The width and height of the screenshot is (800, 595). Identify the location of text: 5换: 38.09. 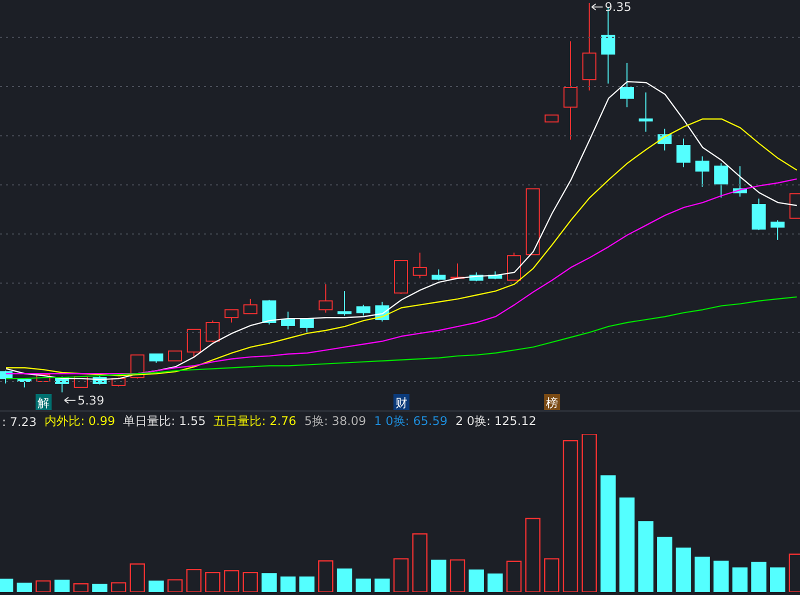
(335, 421).